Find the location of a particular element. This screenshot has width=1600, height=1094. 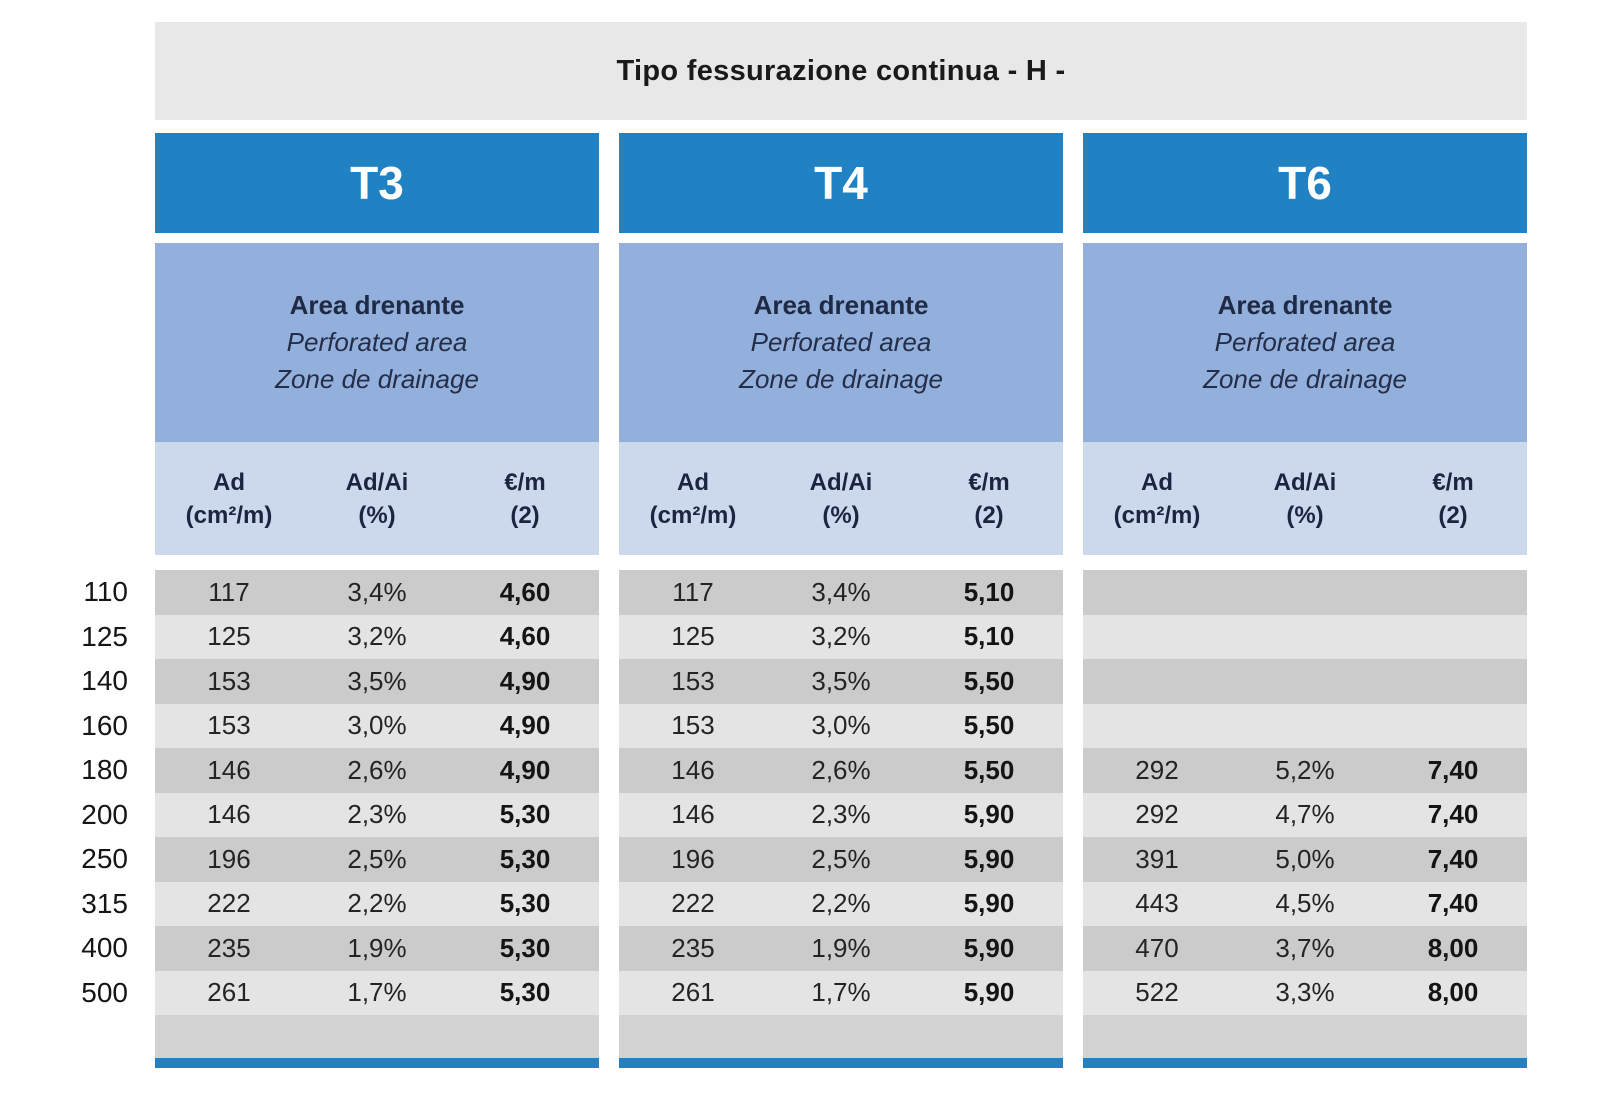

data-row: 261 1,7% 5,30 is located at coordinates (377, 992).